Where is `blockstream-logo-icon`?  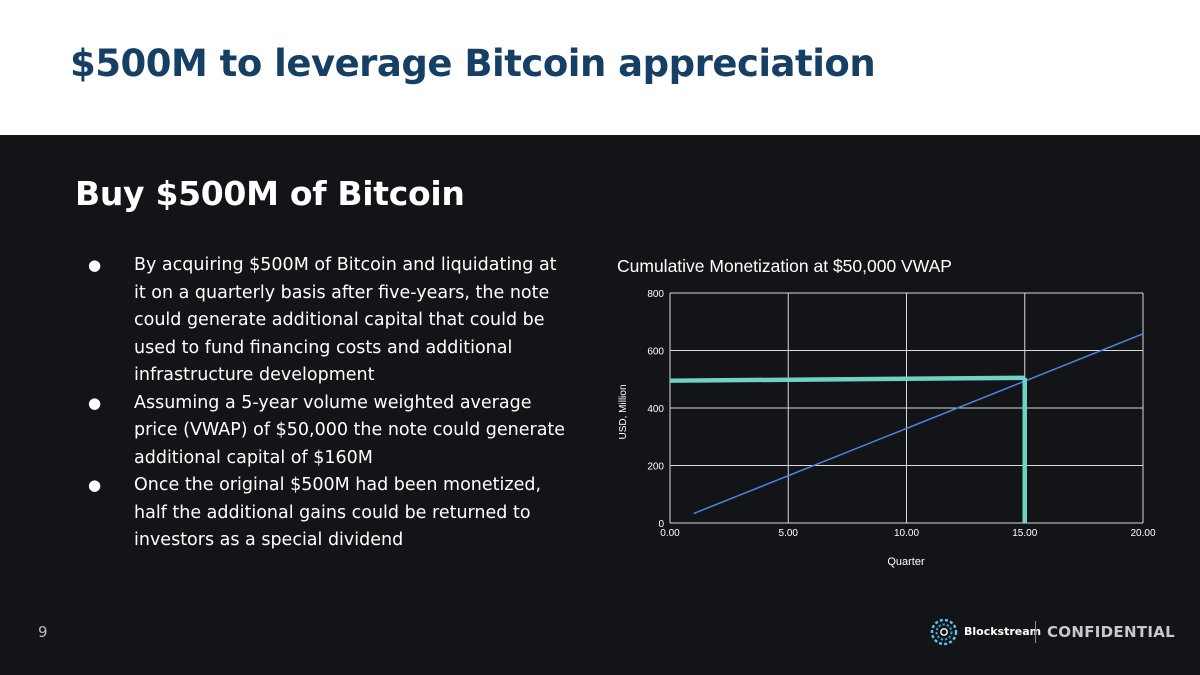 blockstream-logo-icon is located at coordinates (944, 632).